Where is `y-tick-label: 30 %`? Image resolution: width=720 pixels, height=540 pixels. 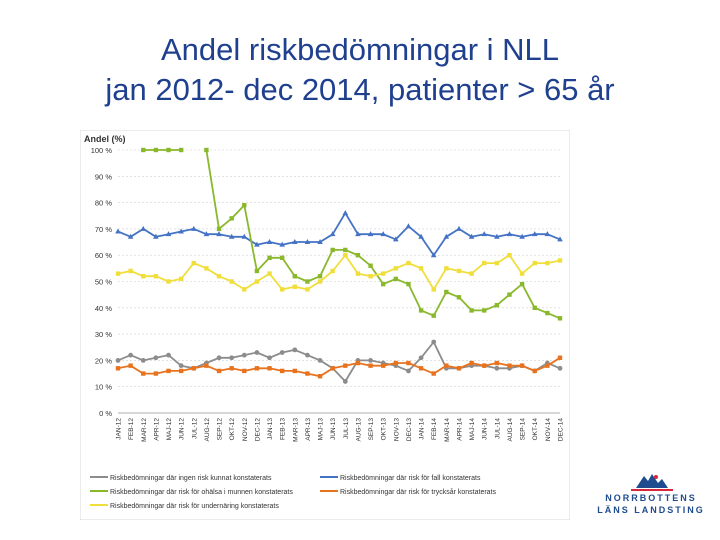
y-tick-label: 30 % is located at coordinates (103, 334).